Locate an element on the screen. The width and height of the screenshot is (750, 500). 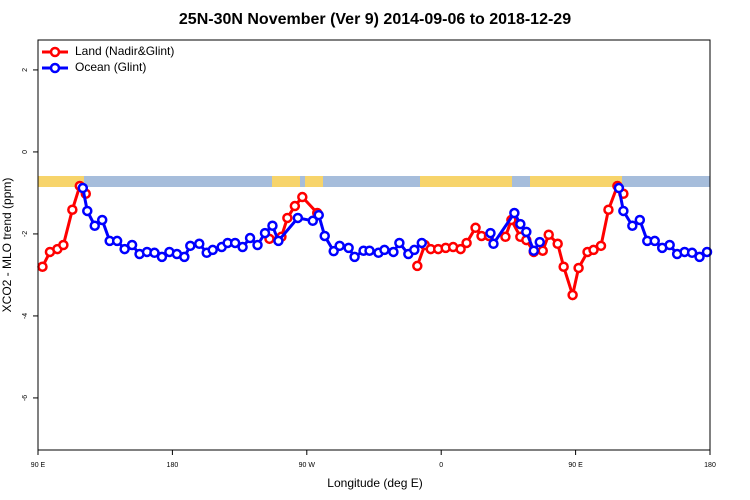
y-axis-label: XCO2 - MLO trend (ppm) is located at coordinates (7, 245).